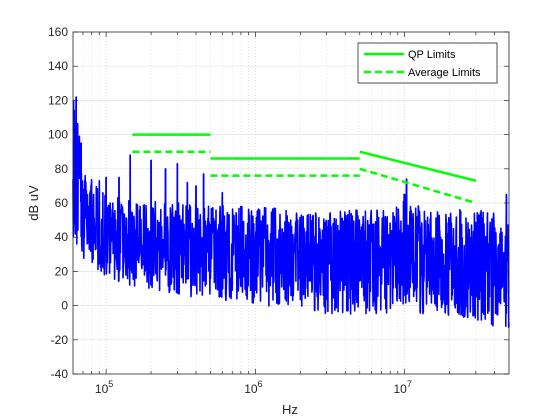  I want to click on y-tick-label: 0, so click(64, 306).